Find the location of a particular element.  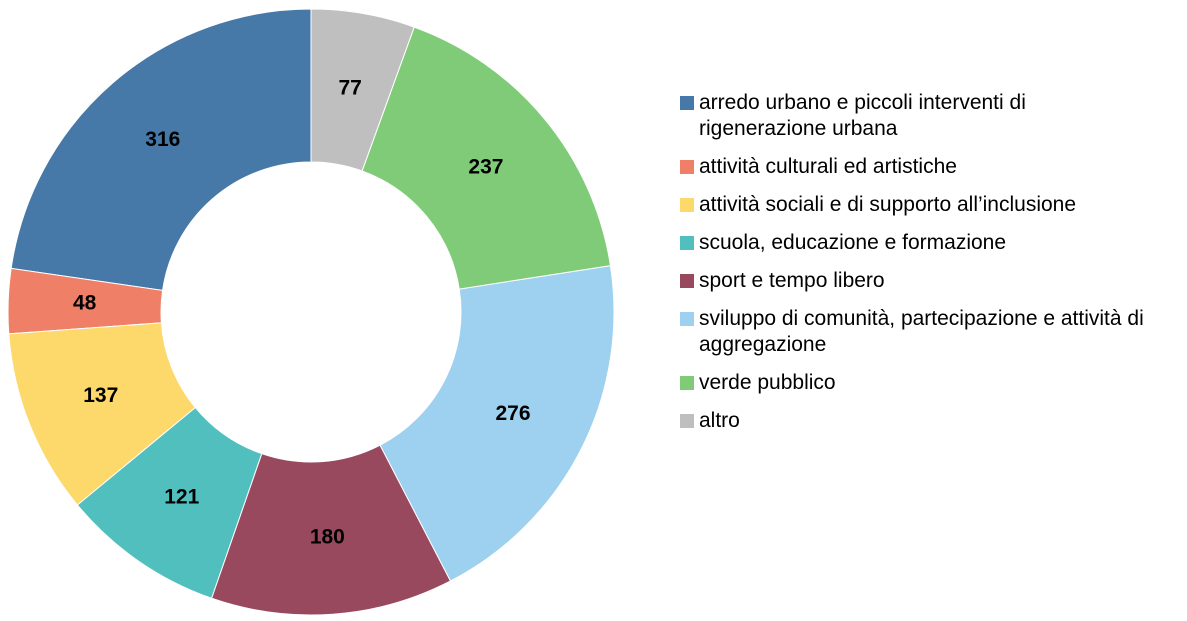

legend-item: verde pubblico is located at coordinates (930, 383).